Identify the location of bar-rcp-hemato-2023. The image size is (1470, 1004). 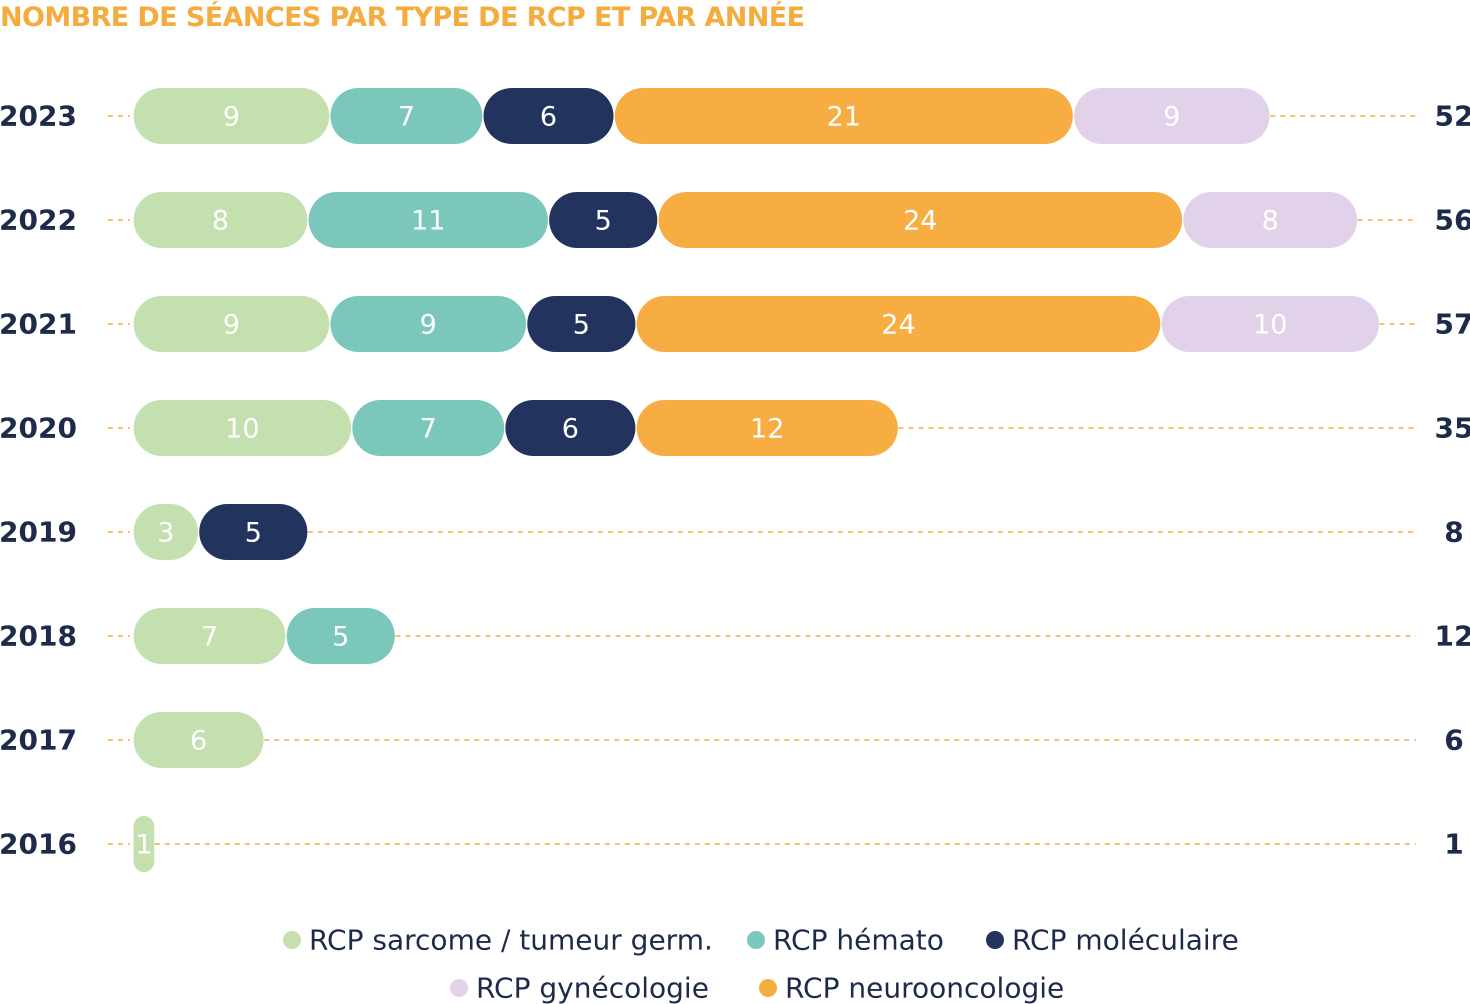
(406, 116).